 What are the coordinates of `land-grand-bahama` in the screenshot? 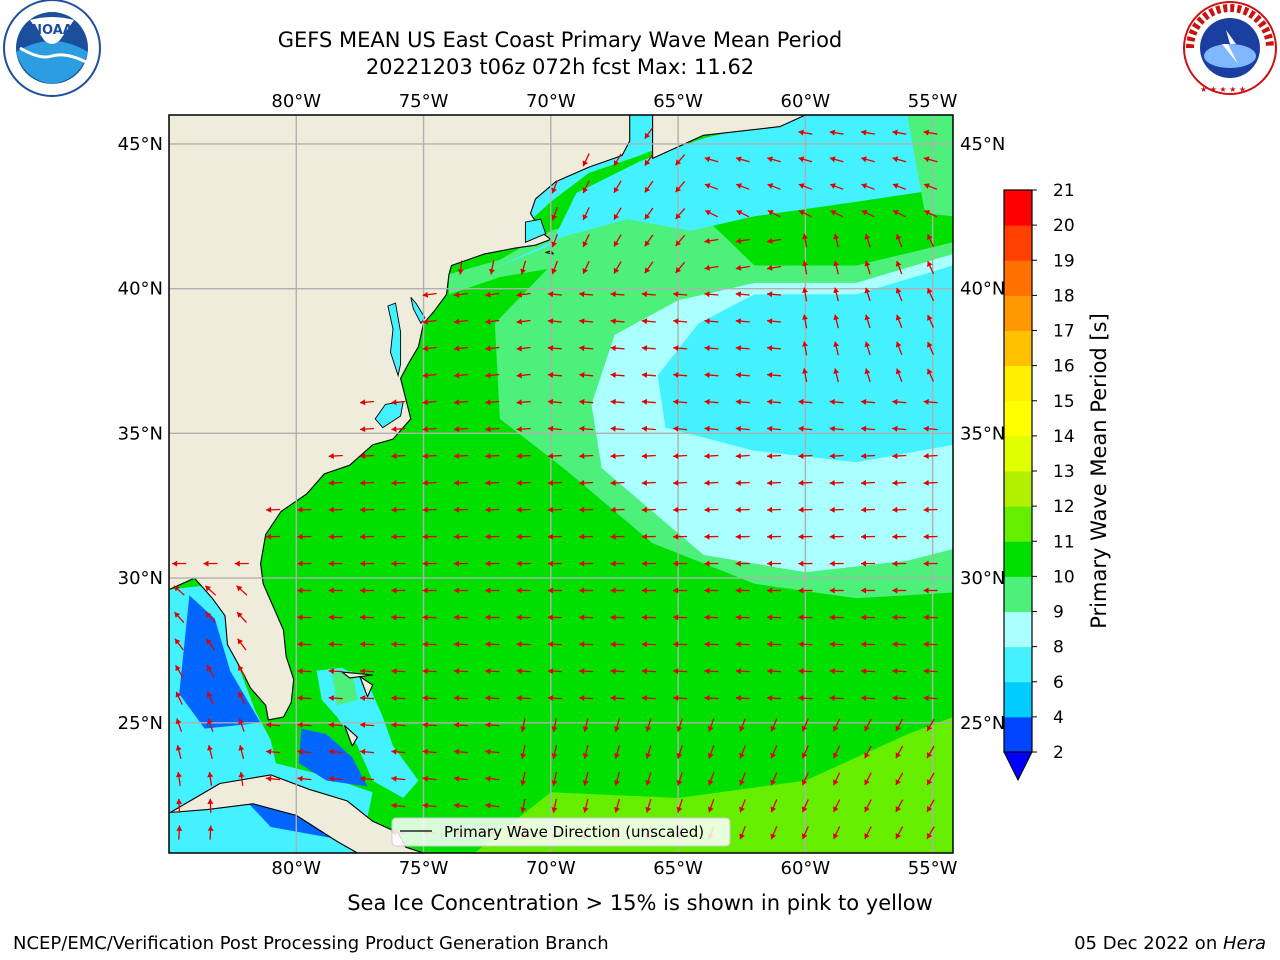 It's located at (357, 675).